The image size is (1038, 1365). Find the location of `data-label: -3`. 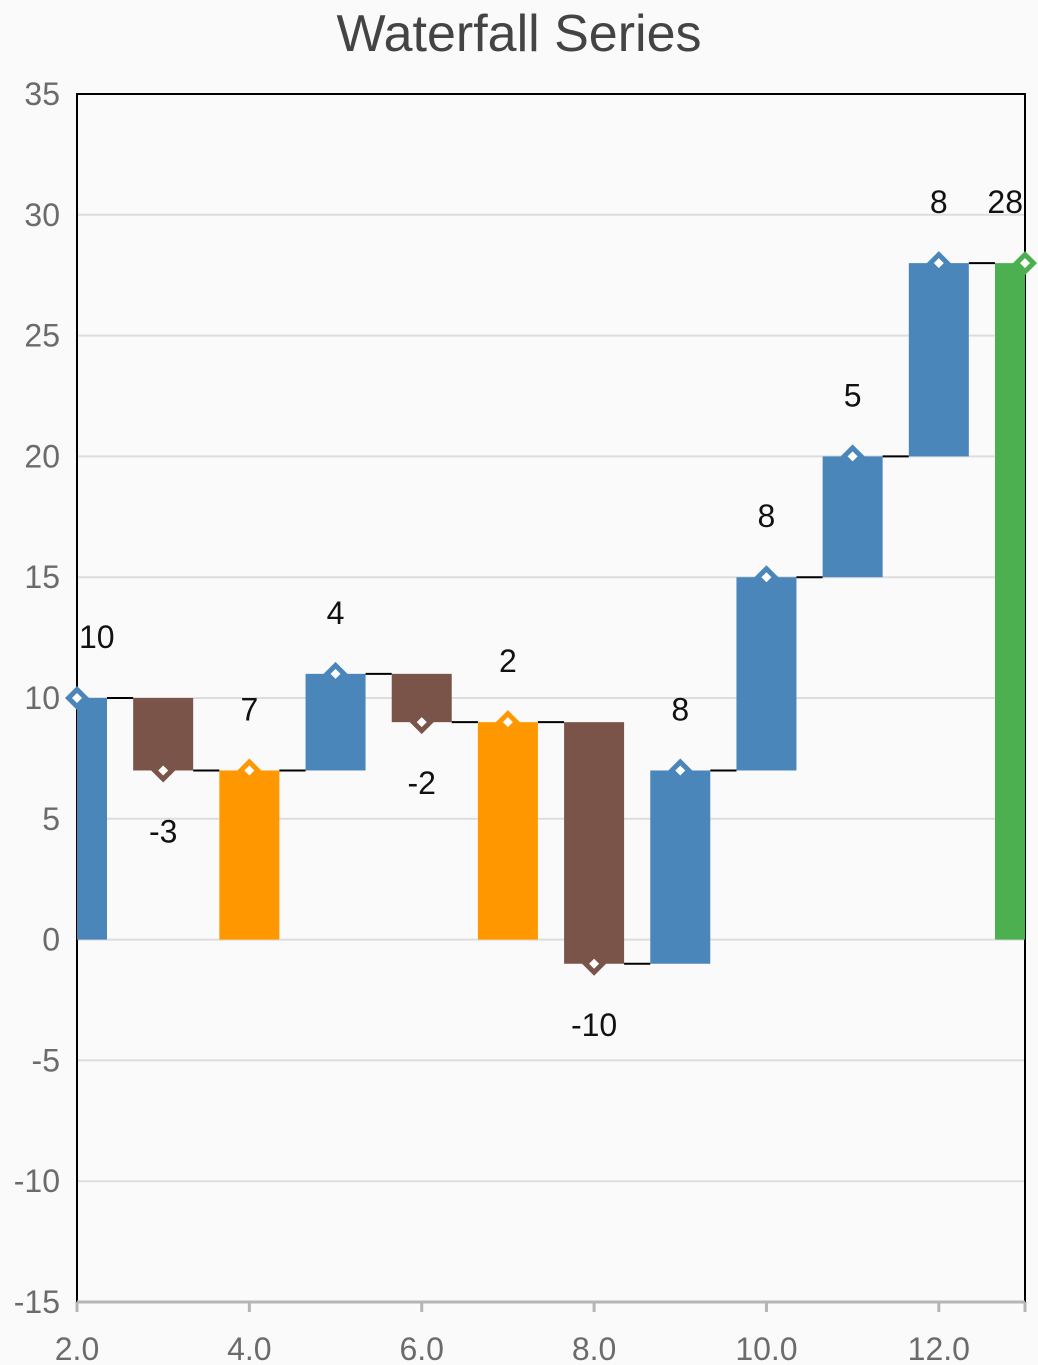

data-label: -3 is located at coordinates (163, 831).